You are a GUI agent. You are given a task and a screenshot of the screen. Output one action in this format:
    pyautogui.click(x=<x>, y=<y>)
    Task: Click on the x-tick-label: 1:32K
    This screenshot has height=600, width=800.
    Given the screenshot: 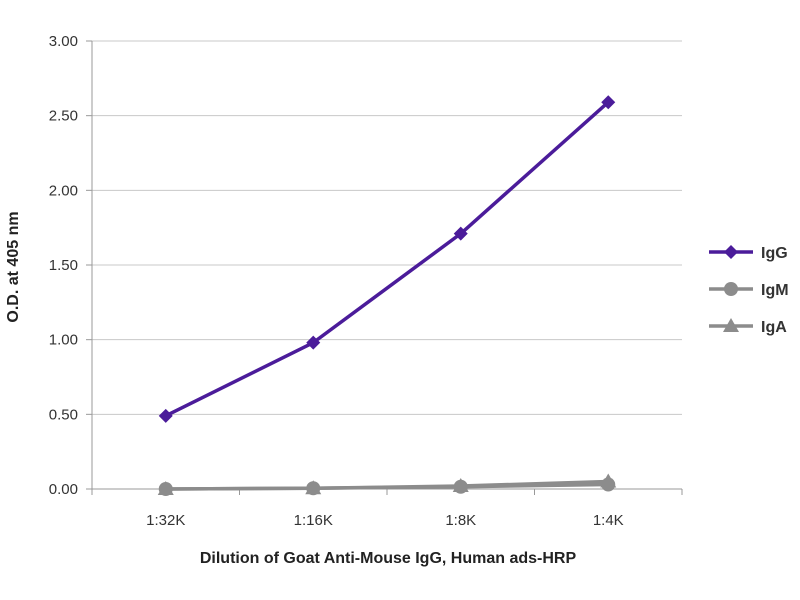 What is the action you would take?
    pyautogui.click(x=165, y=520)
    